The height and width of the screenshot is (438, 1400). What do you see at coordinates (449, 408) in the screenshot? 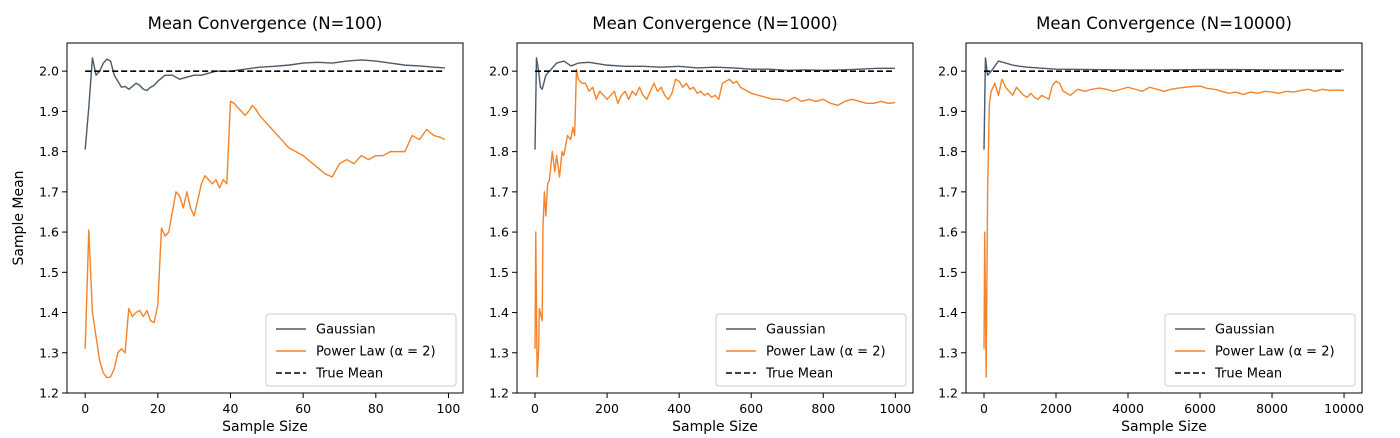
I see `x-tick-label: 100` at bounding box center [449, 408].